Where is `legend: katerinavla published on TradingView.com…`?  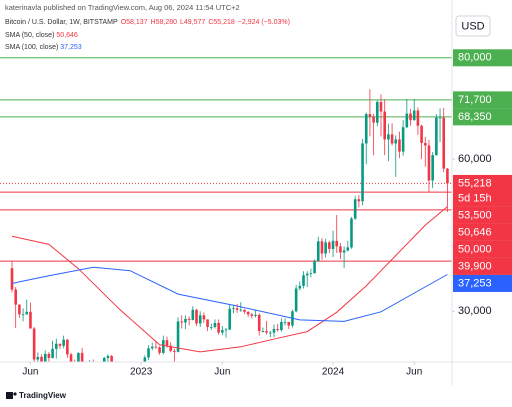 legend: katerinavla published on TradingView.com… is located at coordinates (147, 27).